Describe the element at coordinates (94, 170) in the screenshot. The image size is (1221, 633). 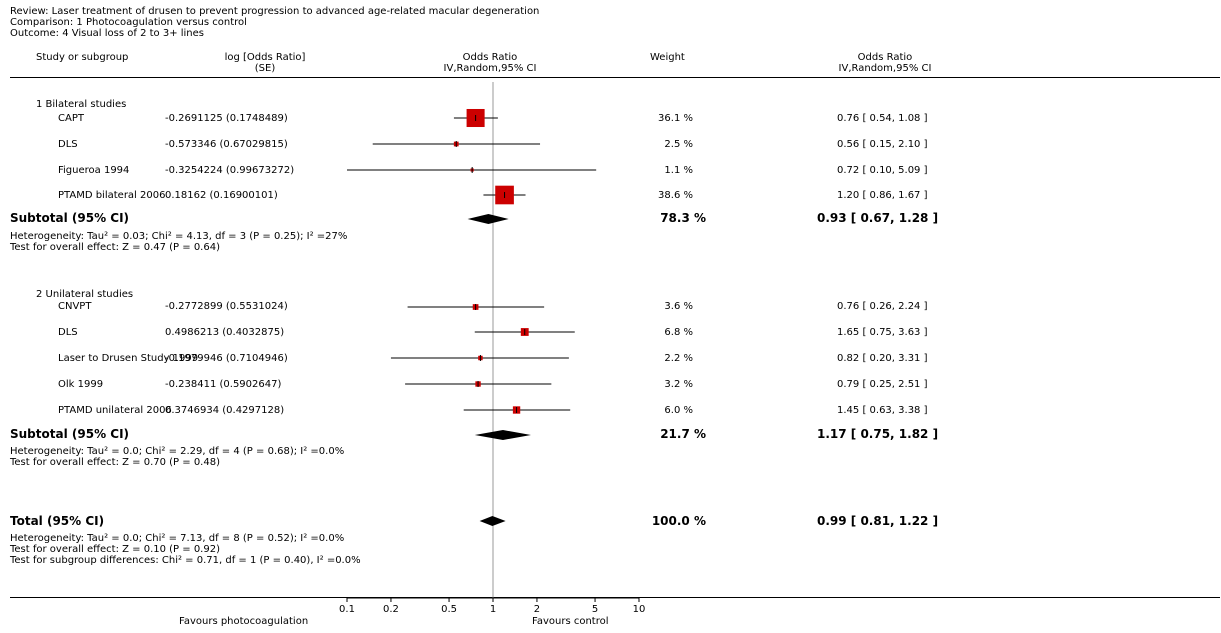
I see `study-name: Figueroa 1994` at that location.